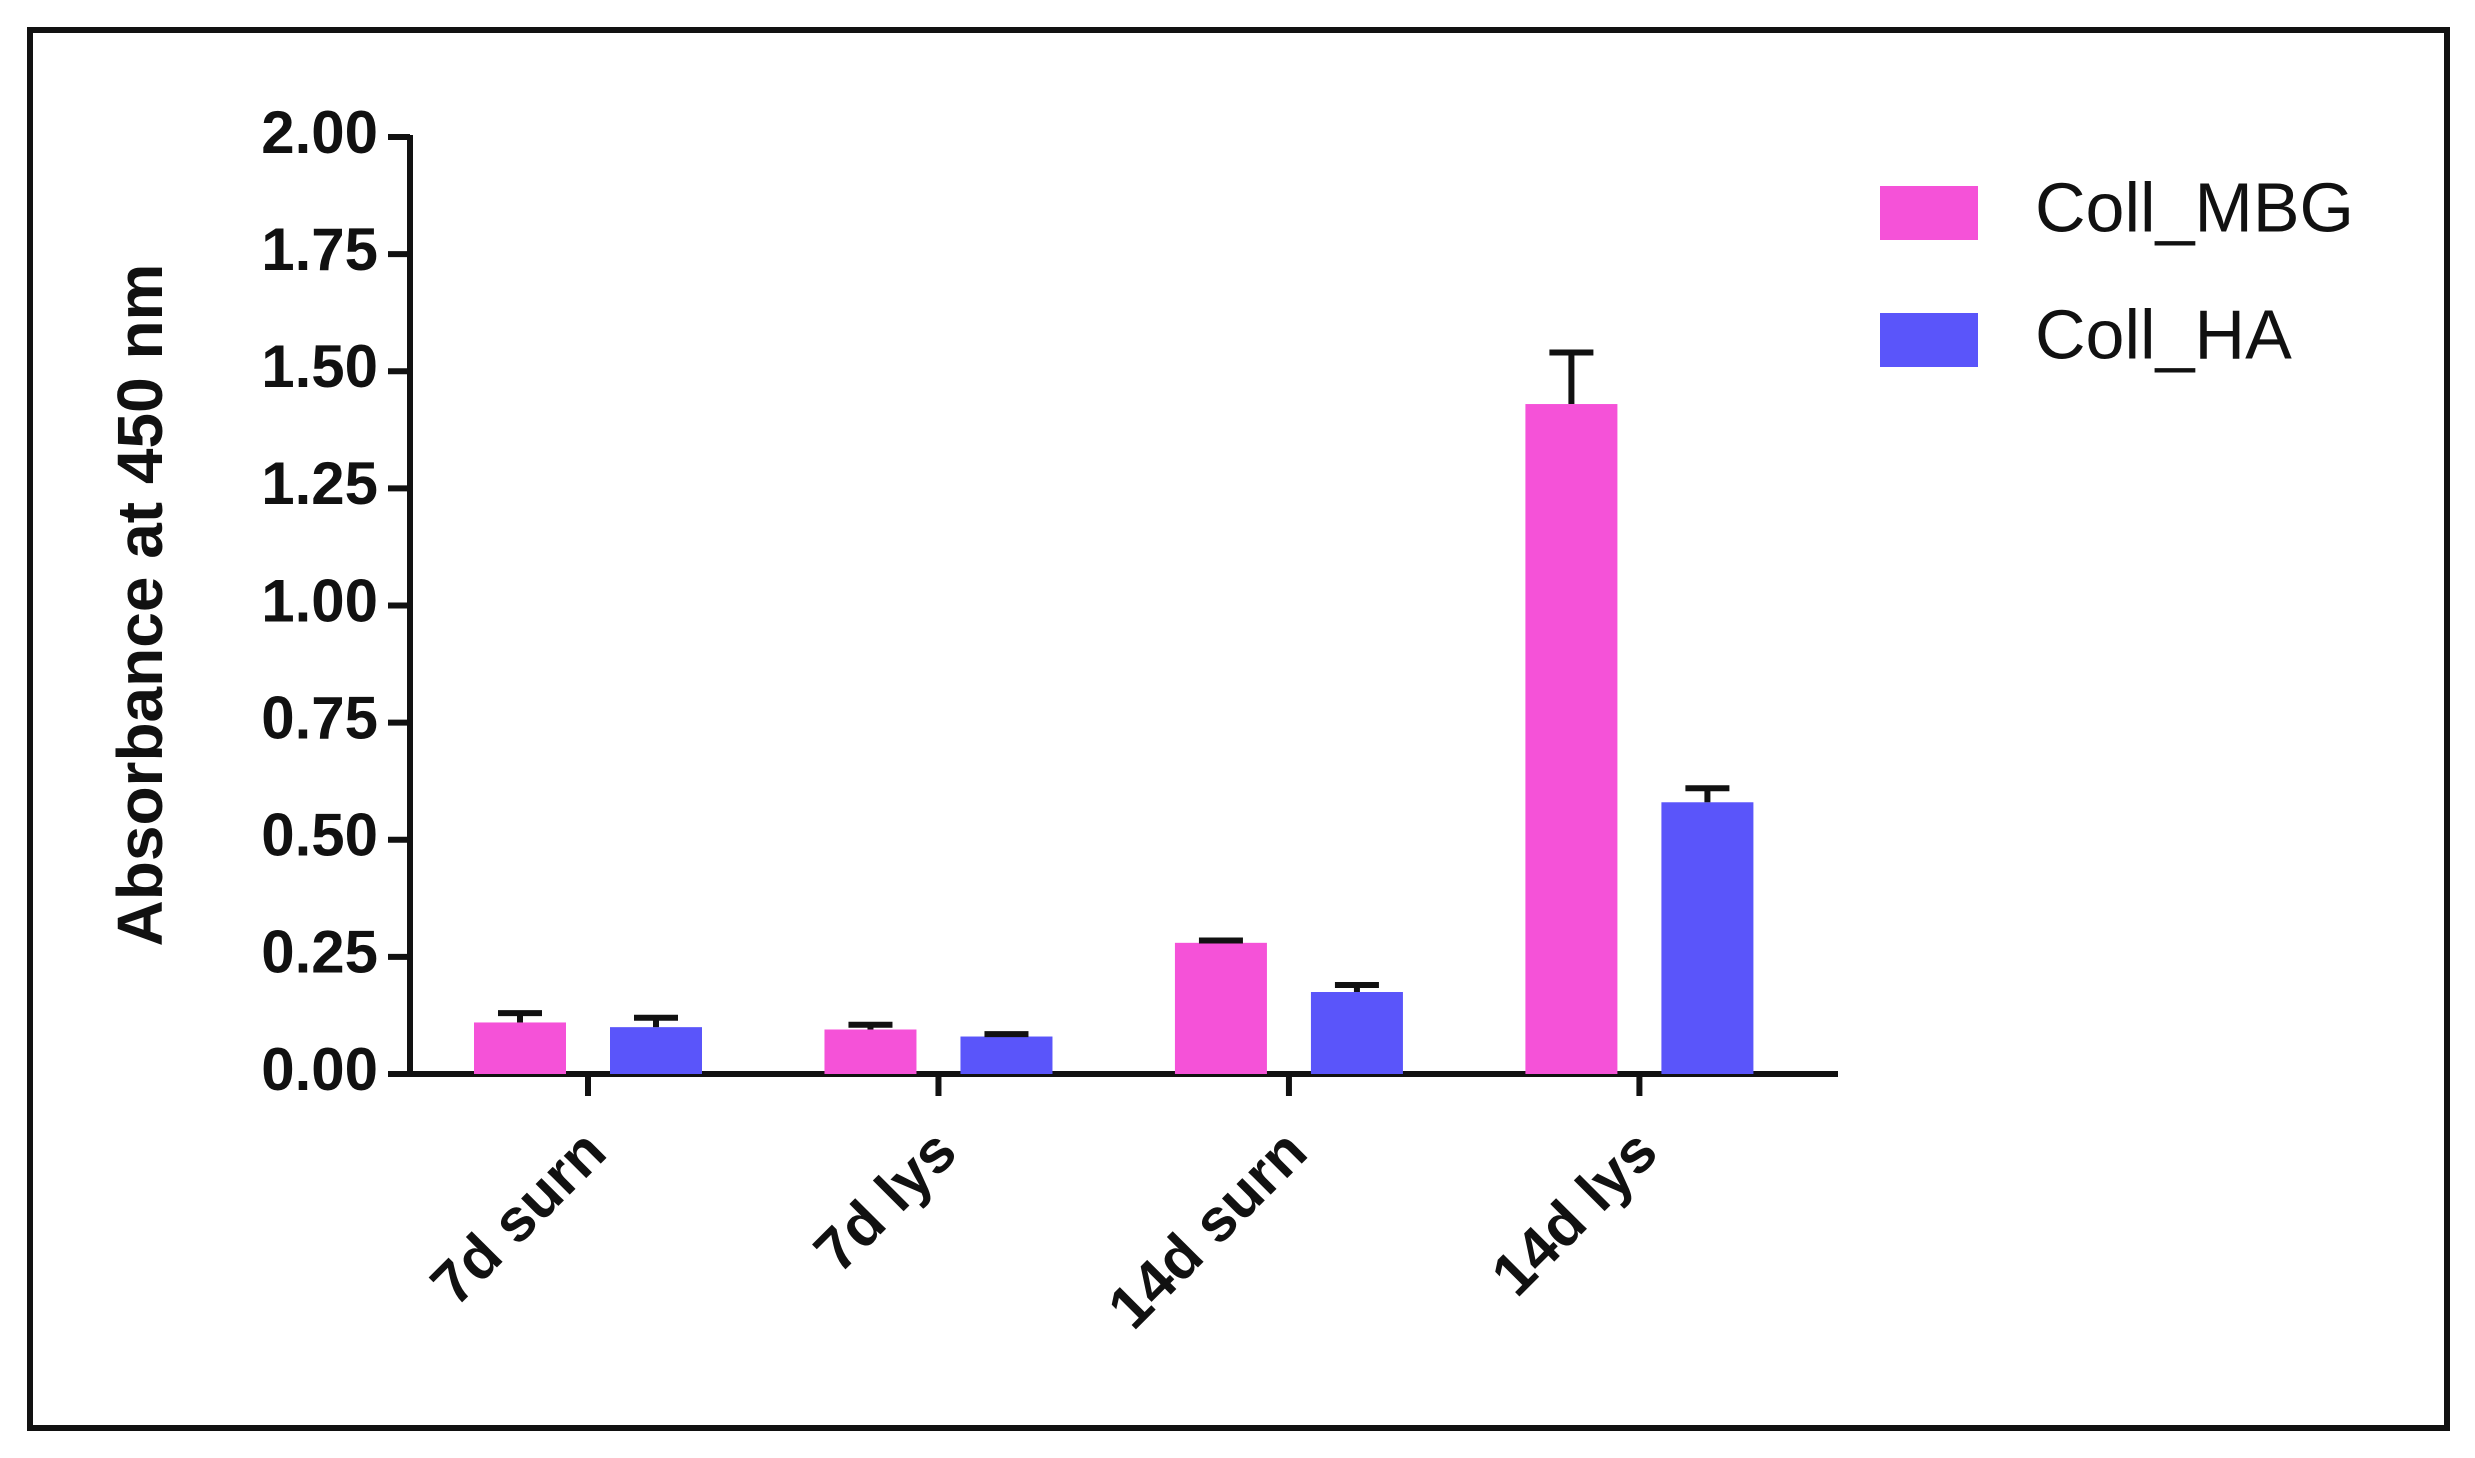  Describe the element at coordinates (319, 952) in the screenshot. I see `y-tick-label: 0.25` at that location.